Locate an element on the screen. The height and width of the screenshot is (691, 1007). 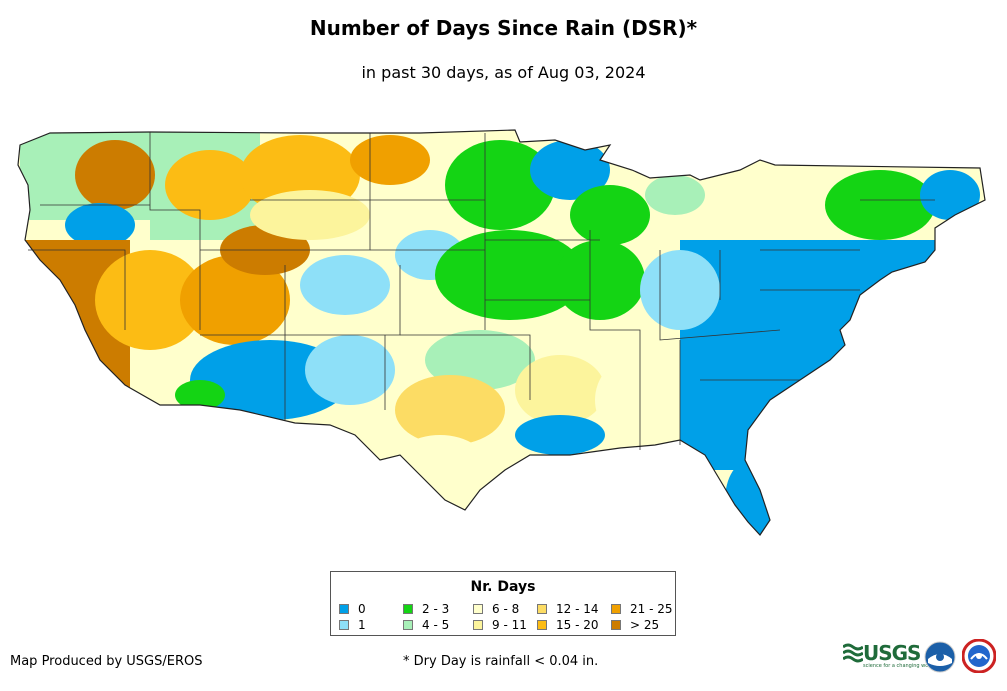
legend-item: 0 is located at coordinates (352, 609).